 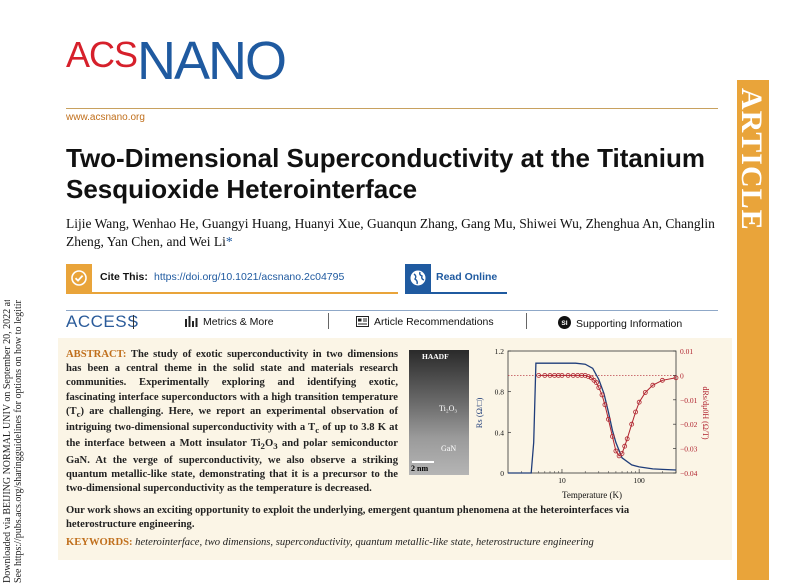 I want to click on header-rule, so click(x=392, y=108).